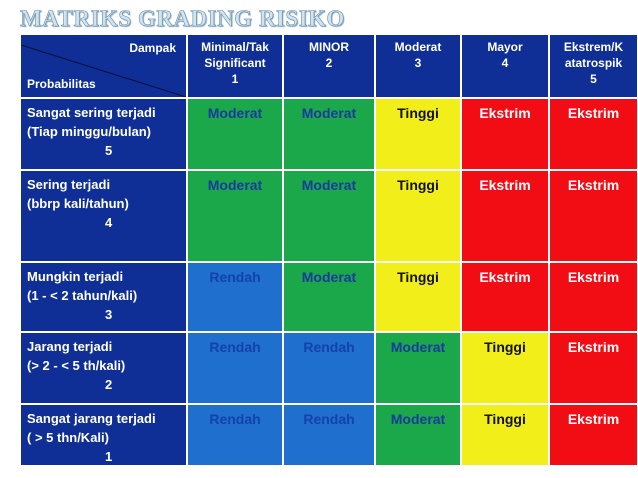 The height and width of the screenshot is (478, 638). Describe the element at coordinates (75, 276) in the screenshot. I see `row-label: Mungkin terjadi` at that location.